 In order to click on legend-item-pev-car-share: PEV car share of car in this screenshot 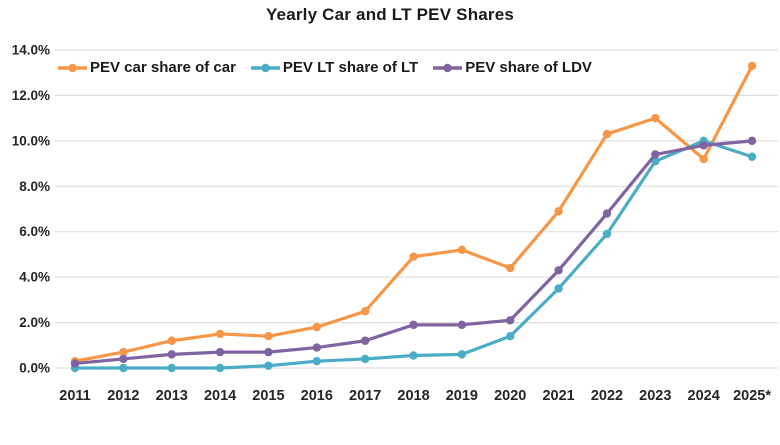, I will do `click(147, 67)`.